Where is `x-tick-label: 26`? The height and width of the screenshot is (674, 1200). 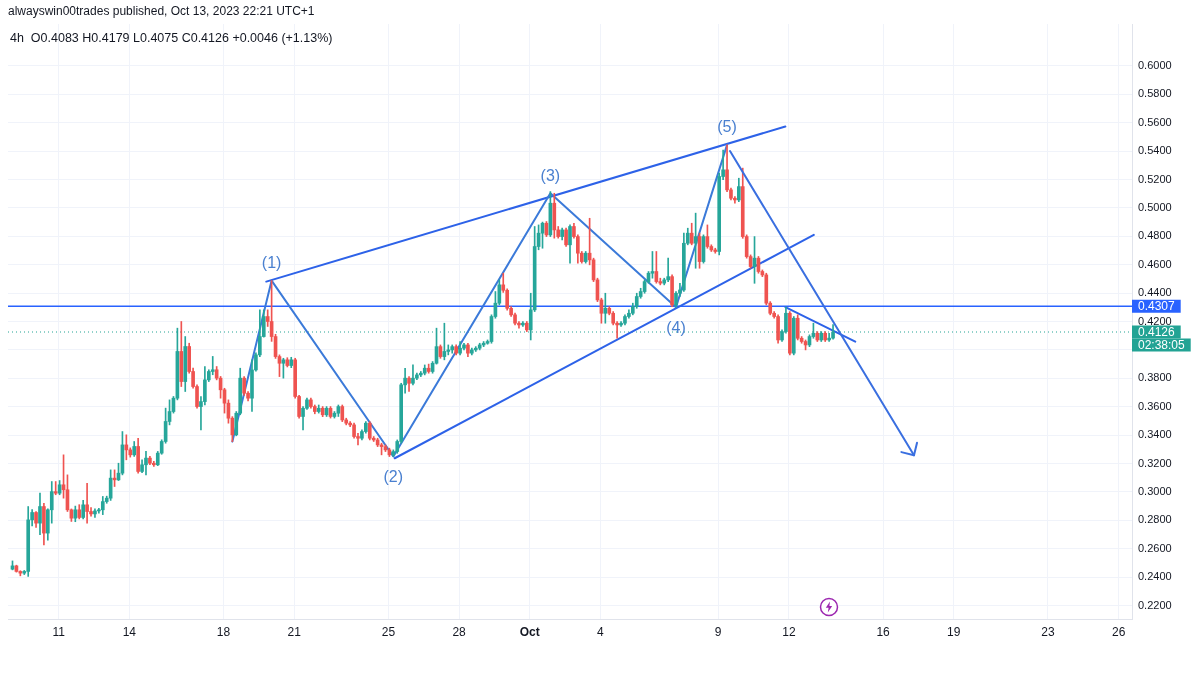 x-tick-label: 26 is located at coordinates (1118, 631).